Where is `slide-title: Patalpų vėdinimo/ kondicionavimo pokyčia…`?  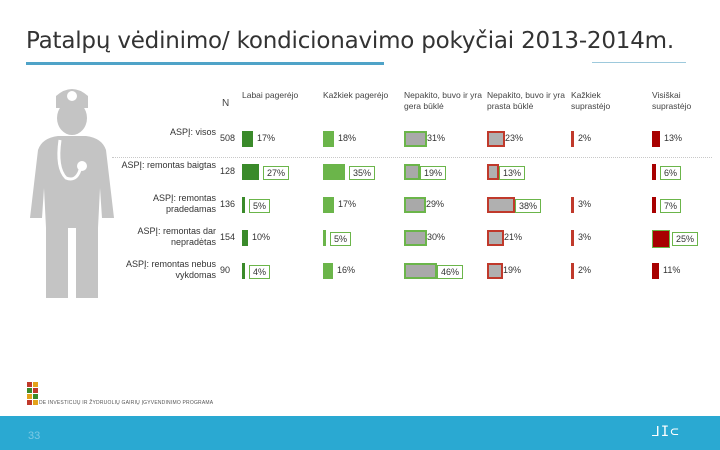
slide-title: Patalpų vėdinimo/ kondicionavimo pokyčia… is located at coordinates (350, 41).